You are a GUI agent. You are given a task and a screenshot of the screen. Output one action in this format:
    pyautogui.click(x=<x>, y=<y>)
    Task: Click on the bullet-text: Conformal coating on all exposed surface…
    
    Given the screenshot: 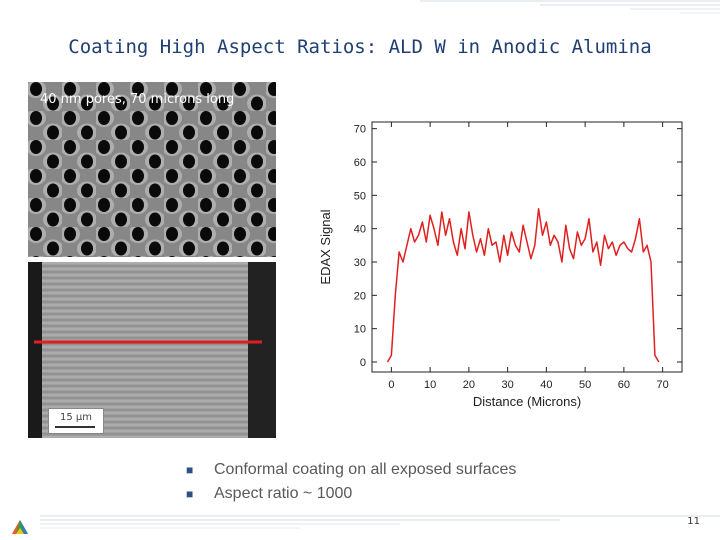 What is the action you would take?
    pyautogui.click(x=365, y=469)
    